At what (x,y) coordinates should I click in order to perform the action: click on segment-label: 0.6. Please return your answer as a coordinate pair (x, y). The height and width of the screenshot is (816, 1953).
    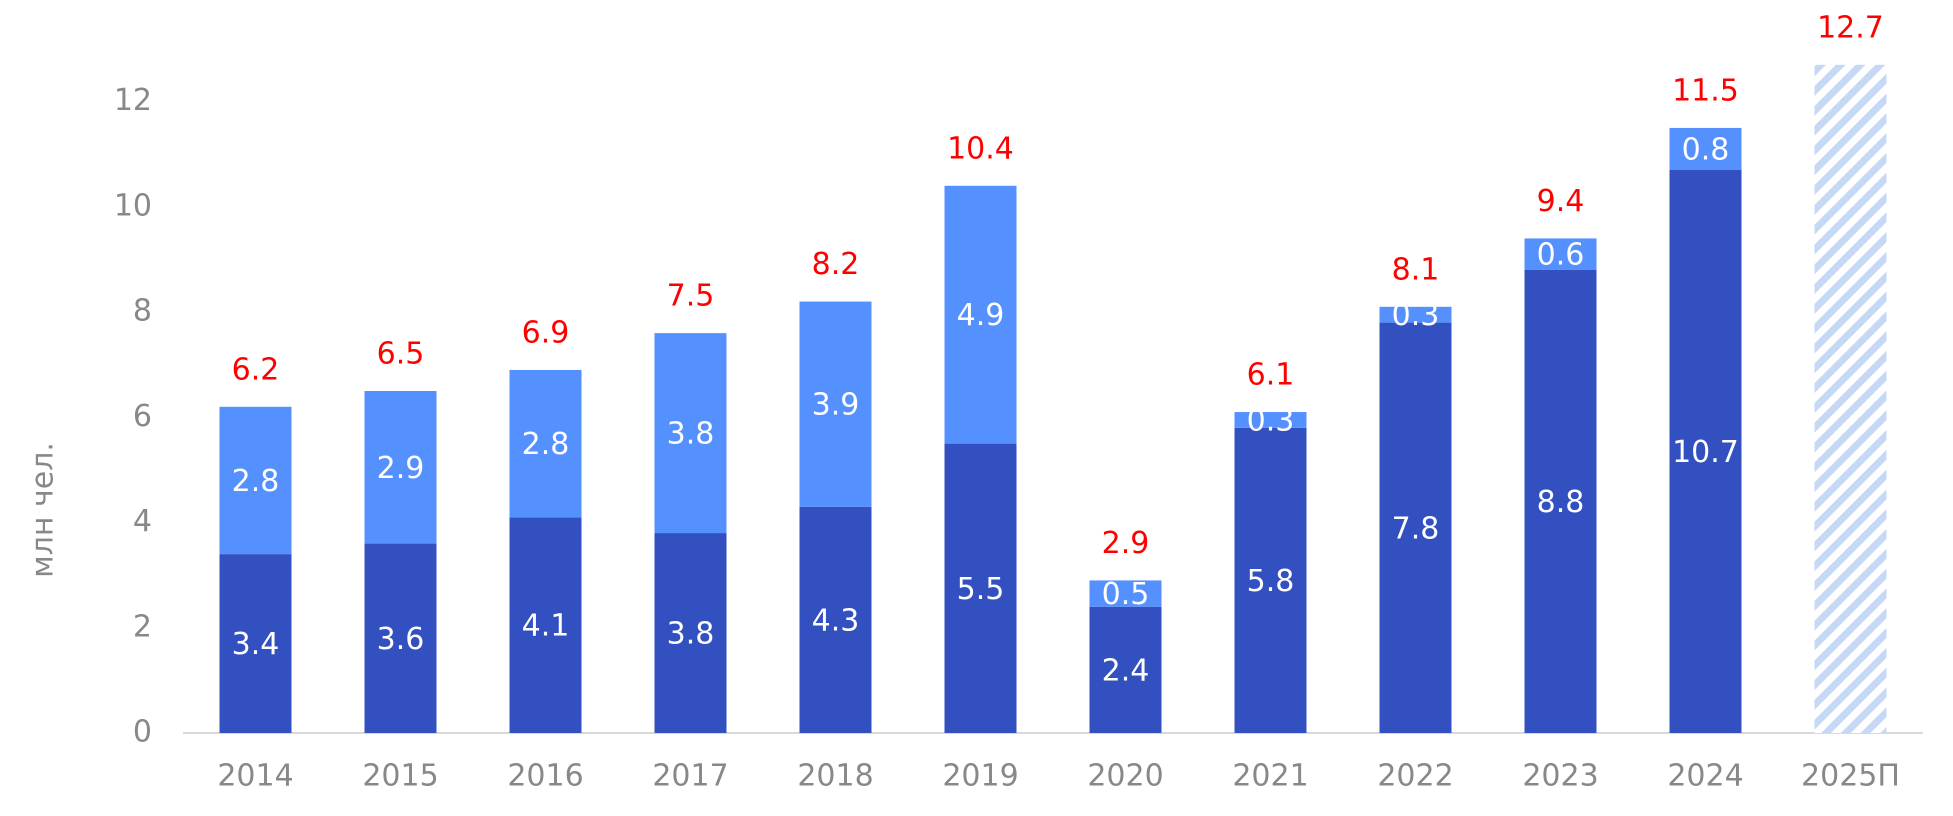
    Looking at the image, I should click on (1561, 255).